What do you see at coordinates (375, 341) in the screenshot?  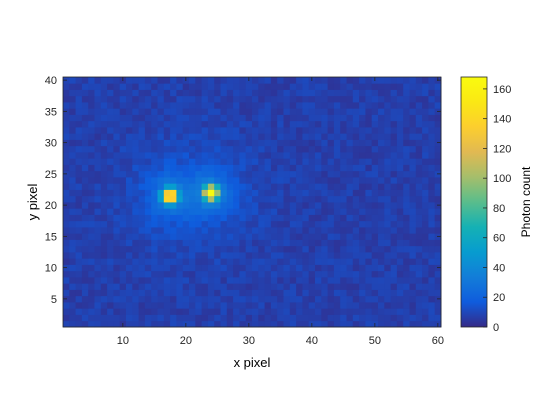 I see `x-tick-label: 50` at bounding box center [375, 341].